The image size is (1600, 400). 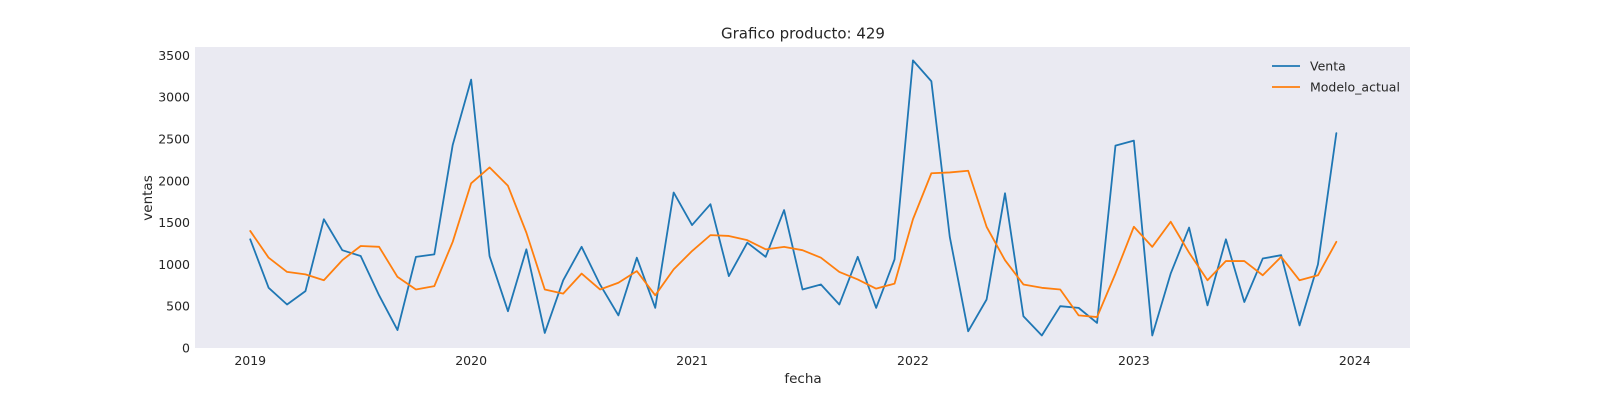 What do you see at coordinates (178, 306) in the screenshot?
I see `y-tick-label: 500` at bounding box center [178, 306].